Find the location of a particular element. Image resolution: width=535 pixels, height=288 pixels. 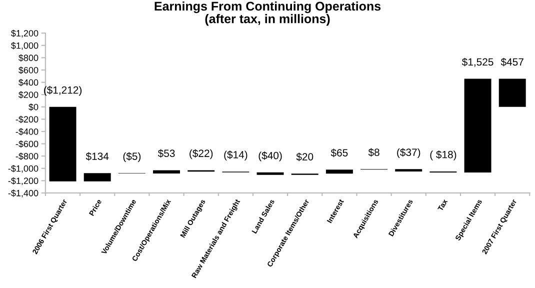

y-tick-label: -$400 is located at coordinates (27, 132).